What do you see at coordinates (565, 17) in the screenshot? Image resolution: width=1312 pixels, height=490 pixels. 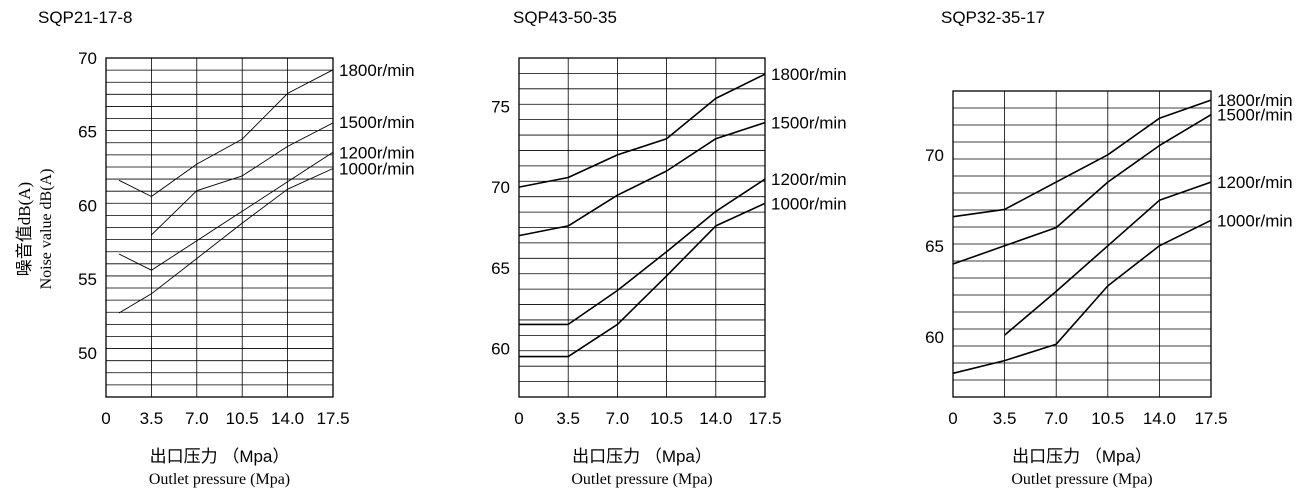 I see `chart-title: SQP43-50-35` at bounding box center [565, 17].